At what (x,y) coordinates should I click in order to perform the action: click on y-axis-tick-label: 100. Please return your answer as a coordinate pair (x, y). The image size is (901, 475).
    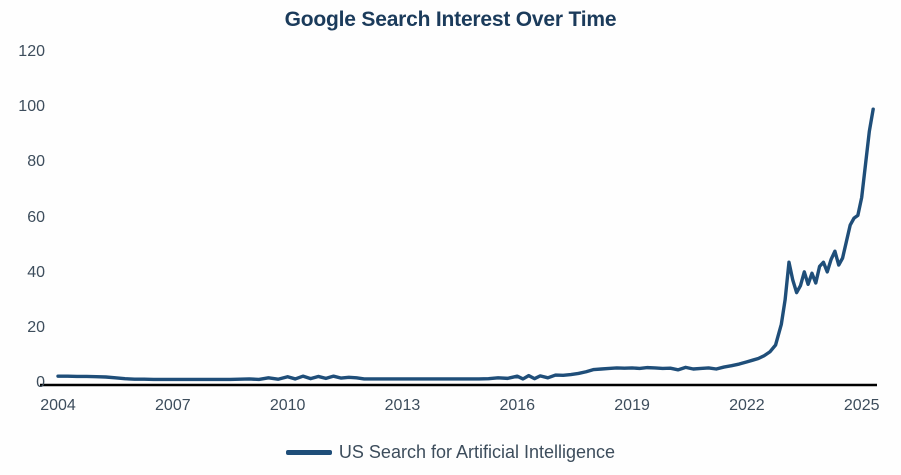
    Looking at the image, I should click on (31, 107).